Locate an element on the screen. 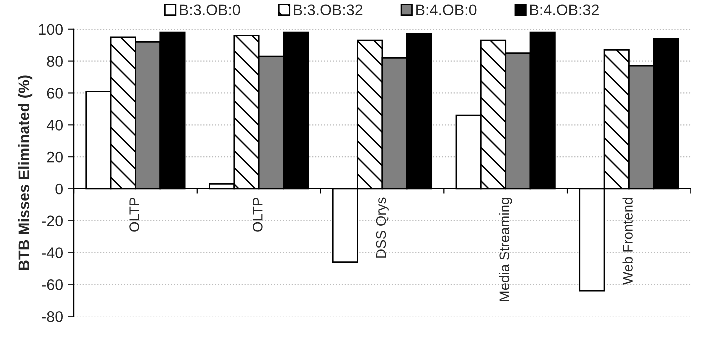 The image size is (705, 346). y-tick-label: -80 is located at coordinates (53, 316).